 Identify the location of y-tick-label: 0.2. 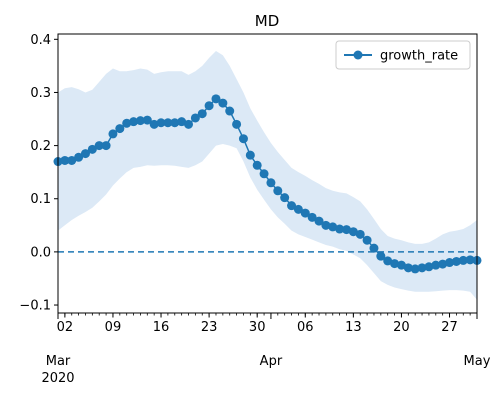
(40, 146).